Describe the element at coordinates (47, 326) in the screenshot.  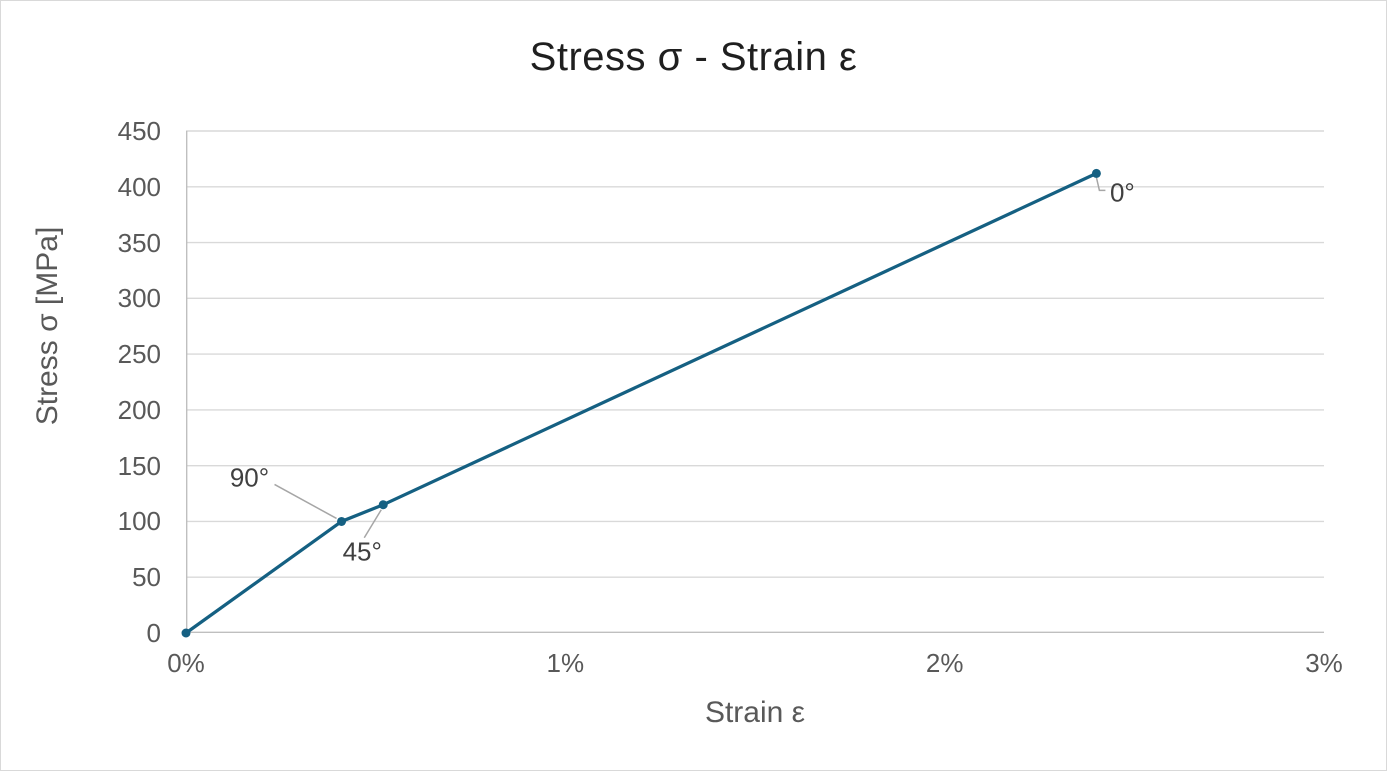
I see `y-axis-title: Stress σ [MPa]` at that location.